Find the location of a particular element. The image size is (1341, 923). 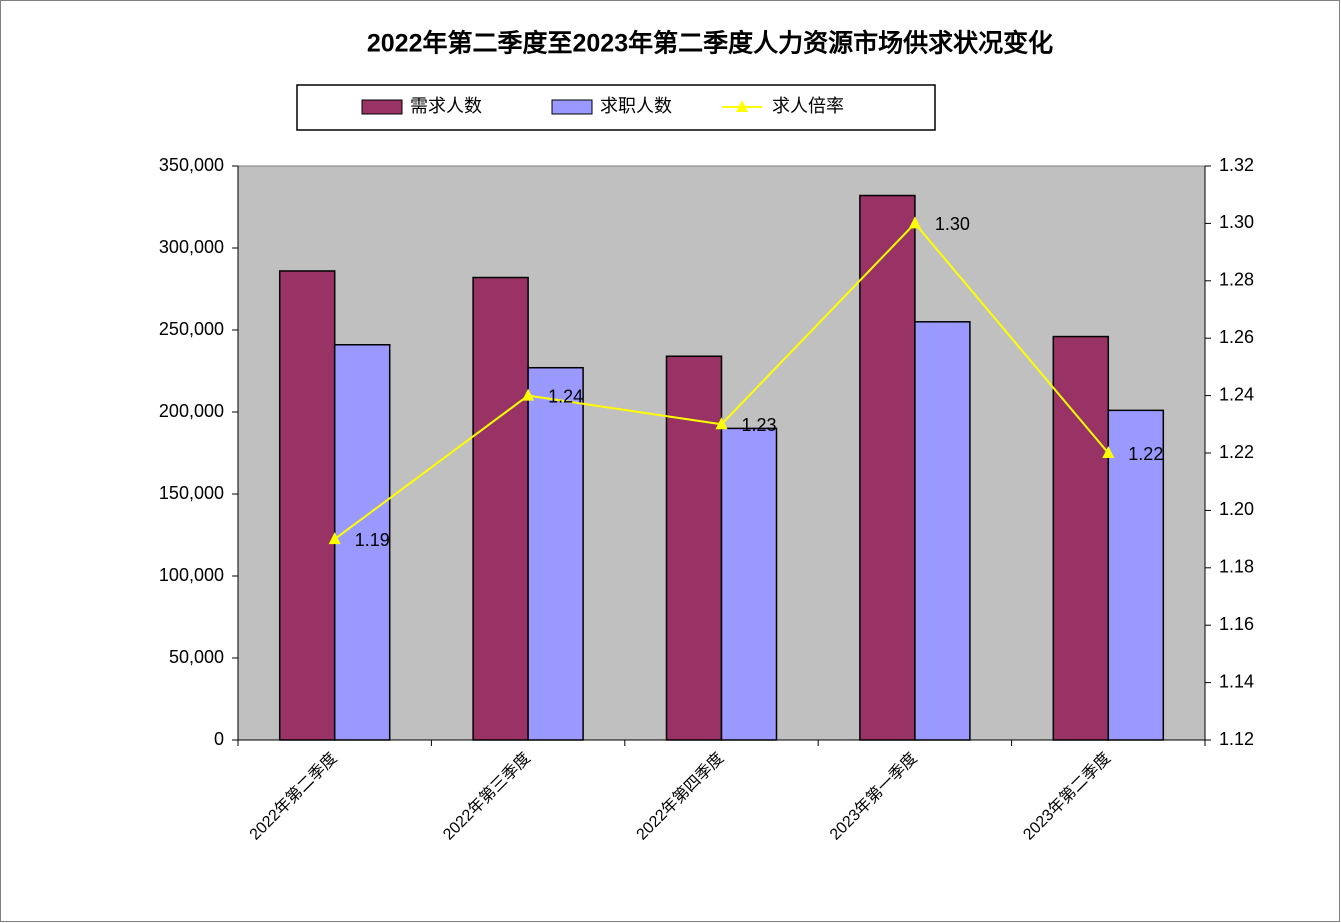

y2-tick-label: 1.30 is located at coordinates (1236, 222).